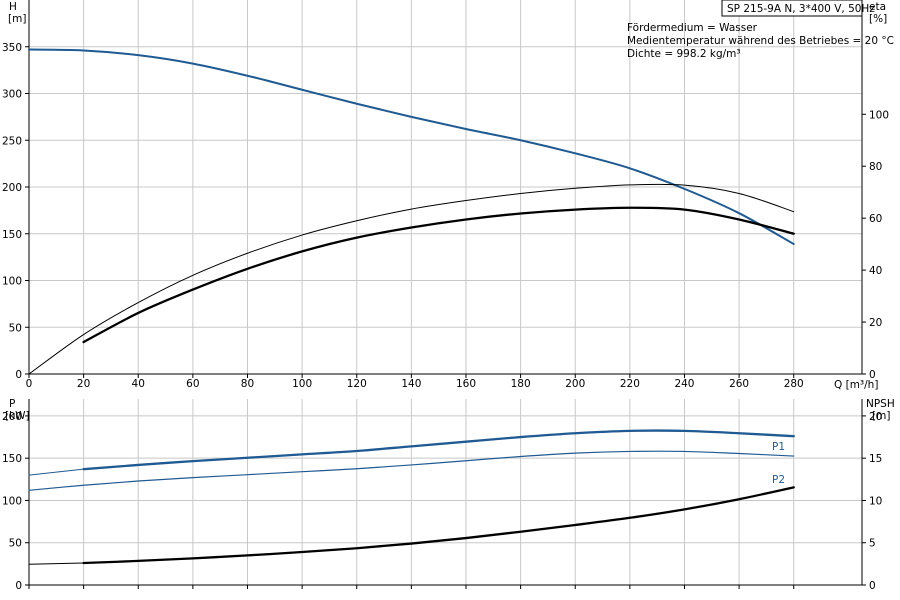 The image size is (900, 600). What do you see at coordinates (684, 54) in the screenshot?
I see `info-density: Dichte = 998.2 kg/m³` at bounding box center [684, 54].